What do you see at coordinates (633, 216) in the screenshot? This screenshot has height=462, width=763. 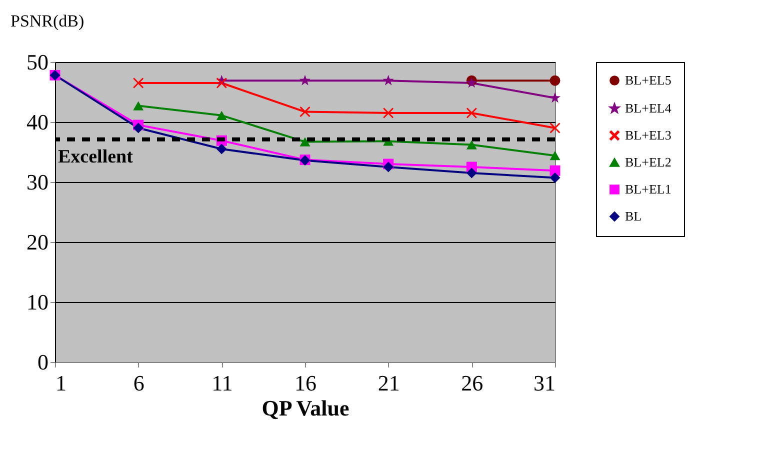 I see `legend-label: BL` at bounding box center [633, 216].